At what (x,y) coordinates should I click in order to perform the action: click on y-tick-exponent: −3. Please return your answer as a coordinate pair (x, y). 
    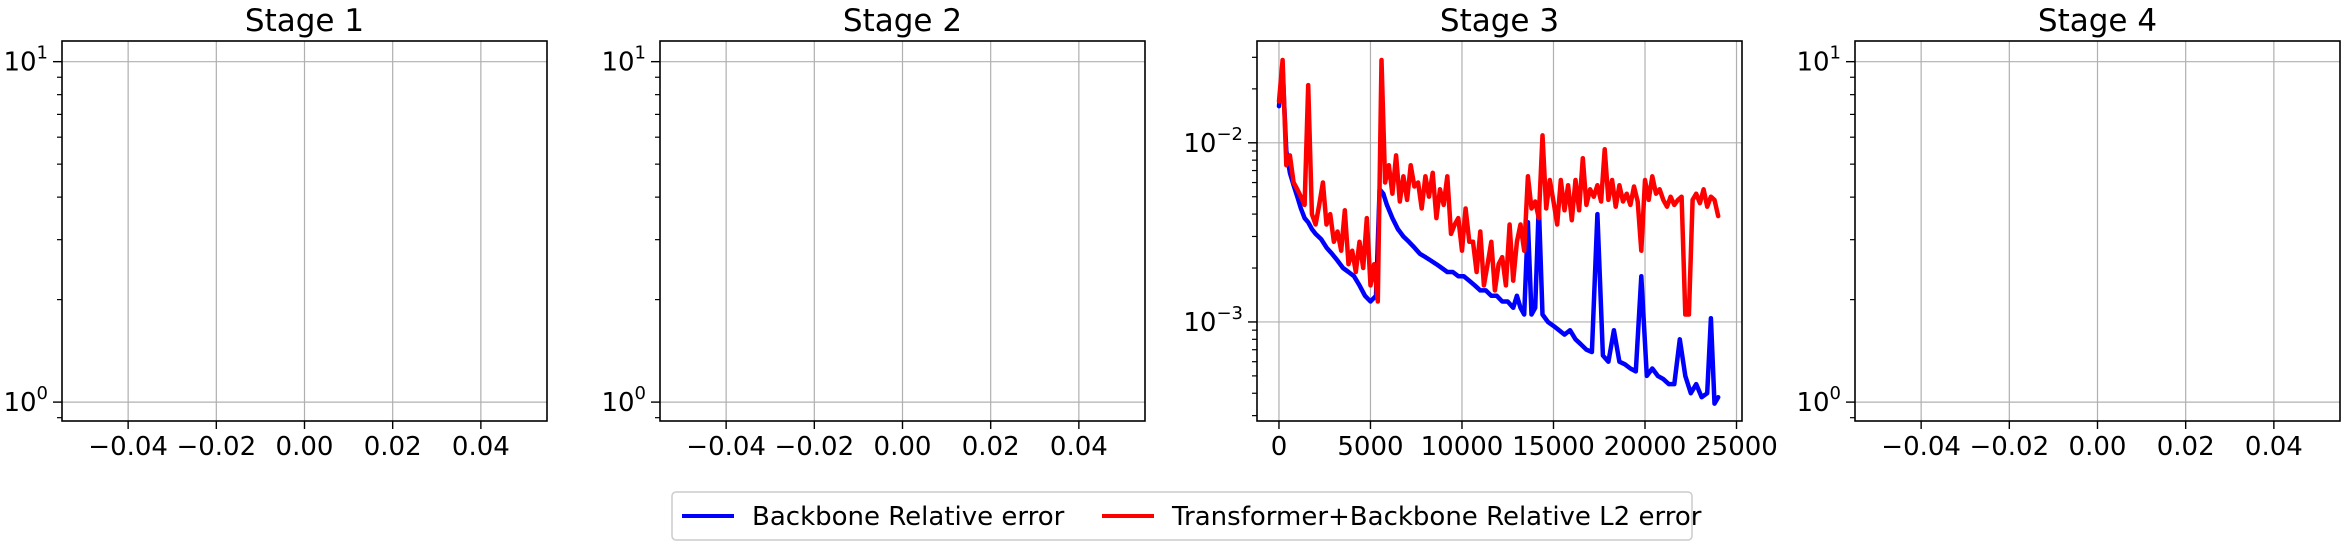
    Looking at the image, I should click on (1229, 313).